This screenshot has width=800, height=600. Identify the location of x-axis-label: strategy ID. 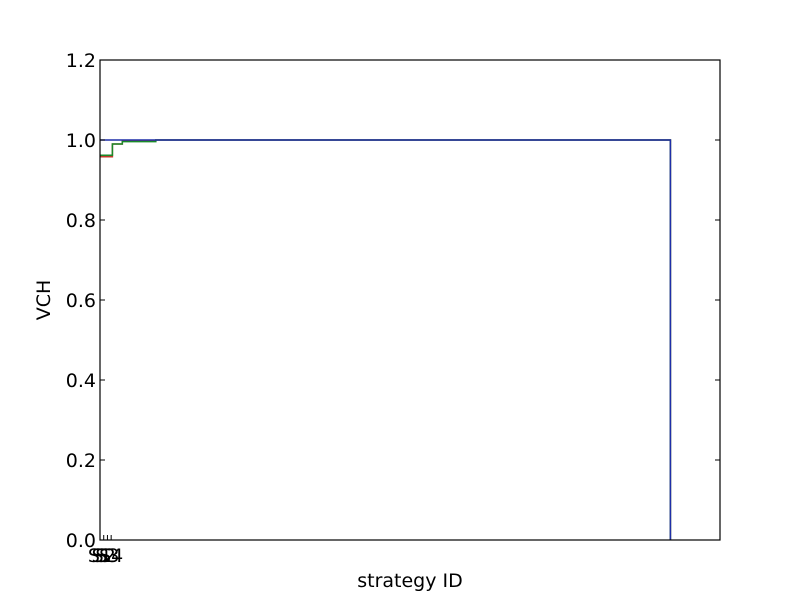
(410, 581).